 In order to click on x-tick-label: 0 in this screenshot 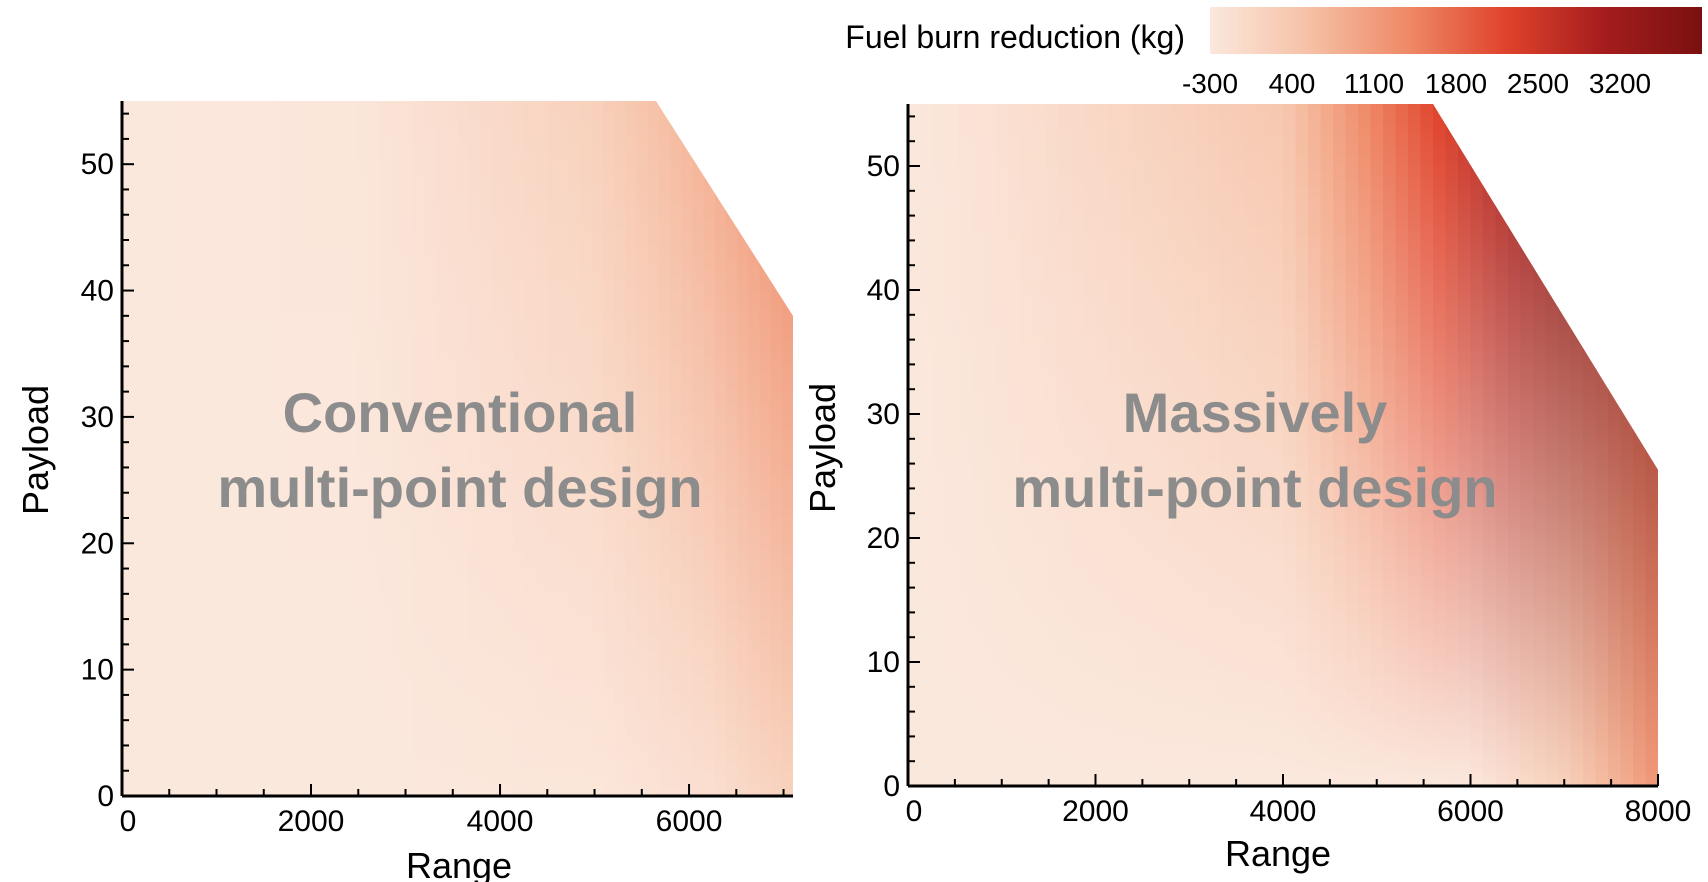, I will do `click(128, 821)`.